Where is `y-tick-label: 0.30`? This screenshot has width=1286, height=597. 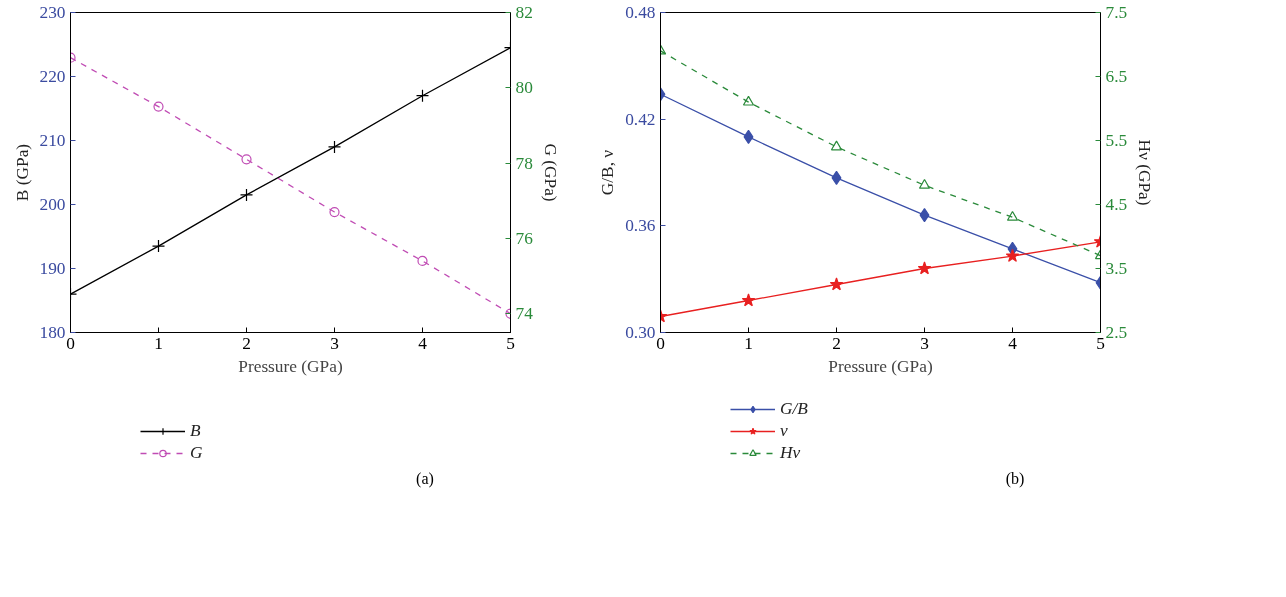 y-tick-label: 0.30 is located at coordinates (640, 332).